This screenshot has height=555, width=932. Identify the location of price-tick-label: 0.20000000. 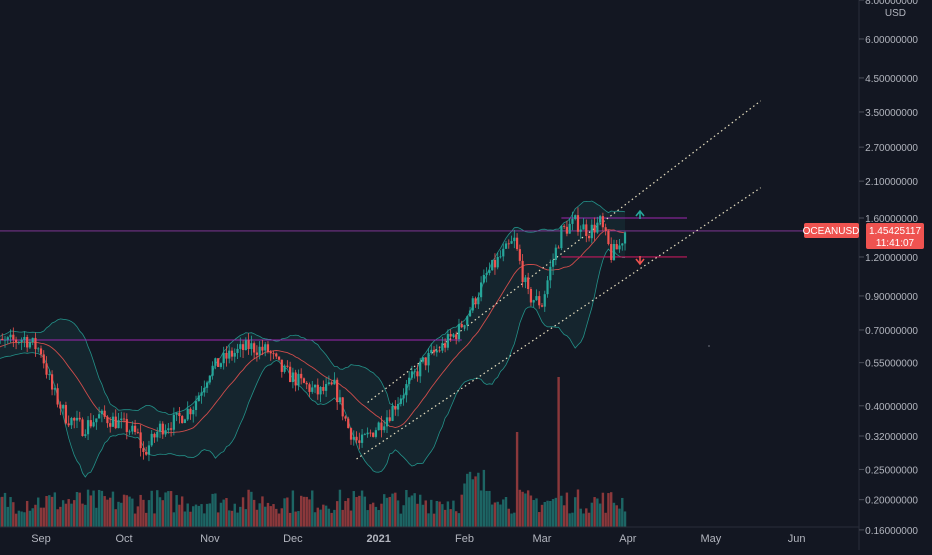
(891, 501).